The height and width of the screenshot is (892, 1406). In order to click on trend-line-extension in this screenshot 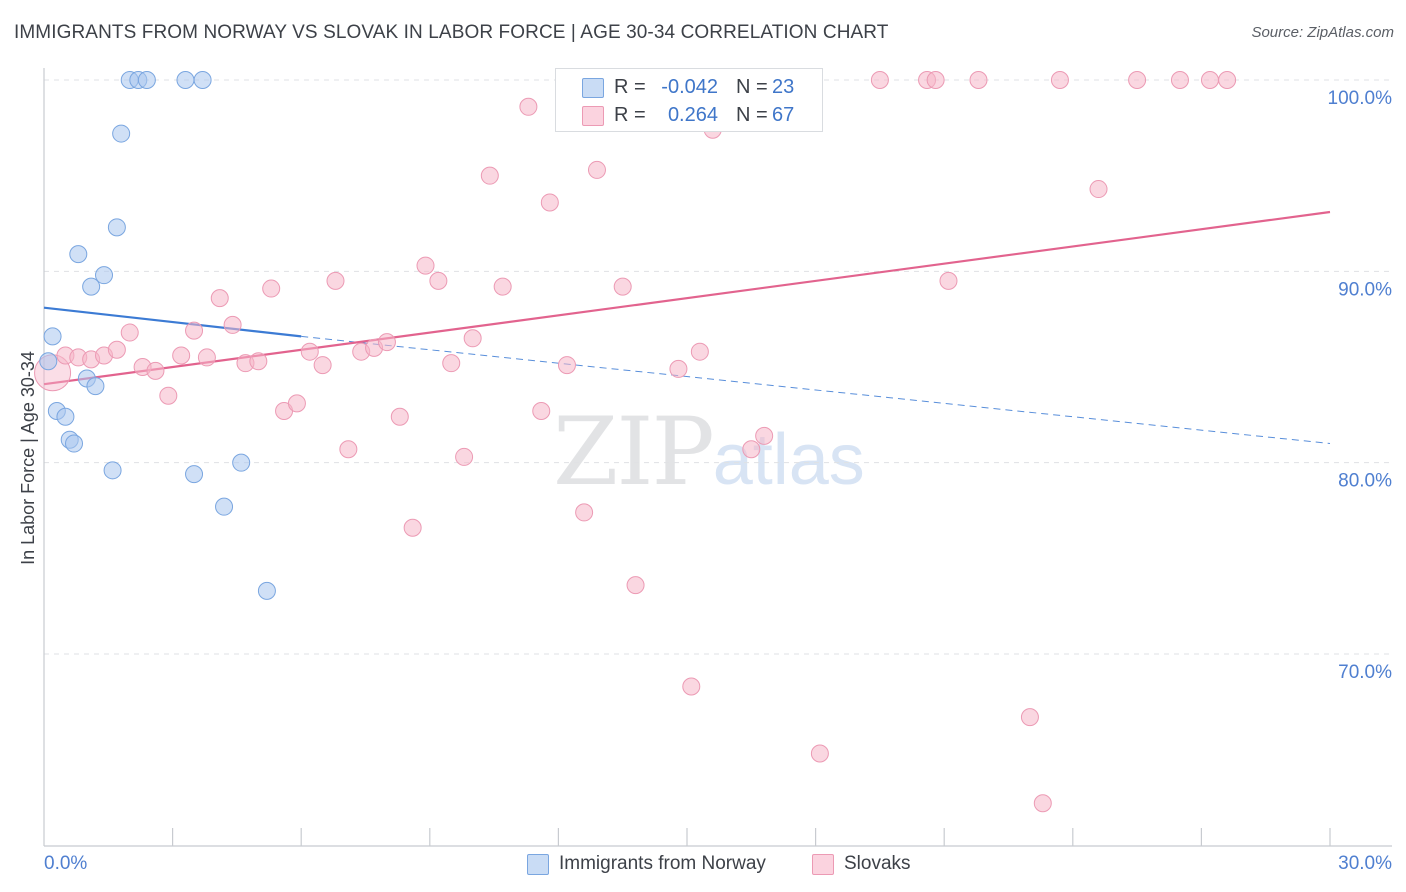, I will do `click(816, 390)`.